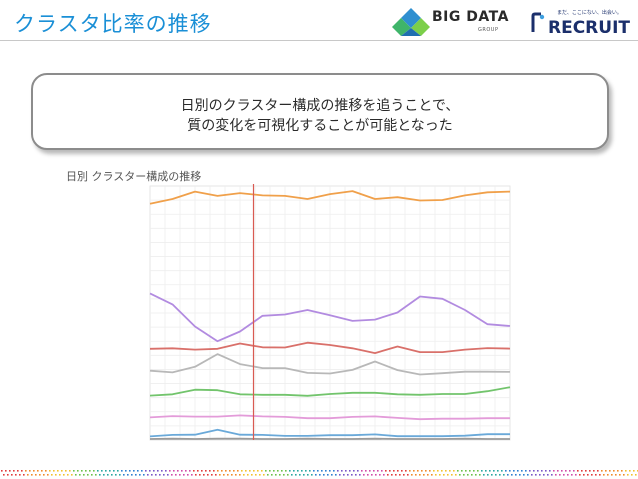  Describe the element at coordinates (411, 22) in the screenshot. I see `bigdata-logo-icon` at that location.